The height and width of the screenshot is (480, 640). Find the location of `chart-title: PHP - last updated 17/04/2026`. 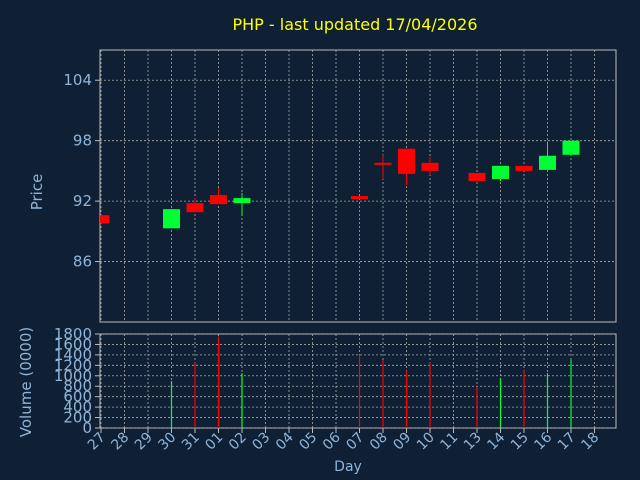

chart-title: PHP - last updated 17/04/2026 is located at coordinates (354, 24).